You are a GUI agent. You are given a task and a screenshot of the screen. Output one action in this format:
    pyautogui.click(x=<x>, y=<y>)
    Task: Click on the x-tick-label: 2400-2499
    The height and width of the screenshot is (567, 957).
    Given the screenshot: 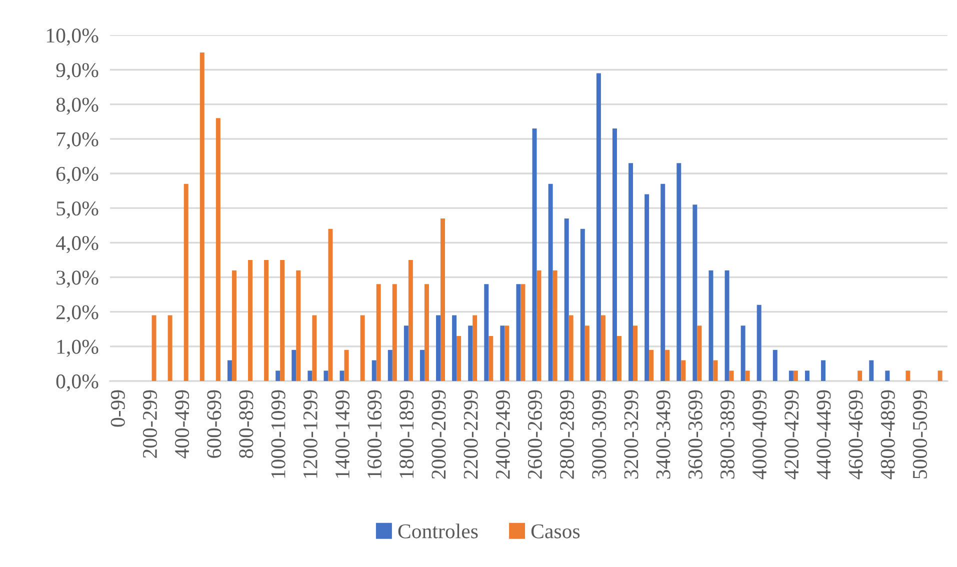 What is the action you would take?
    pyautogui.click(x=503, y=434)
    